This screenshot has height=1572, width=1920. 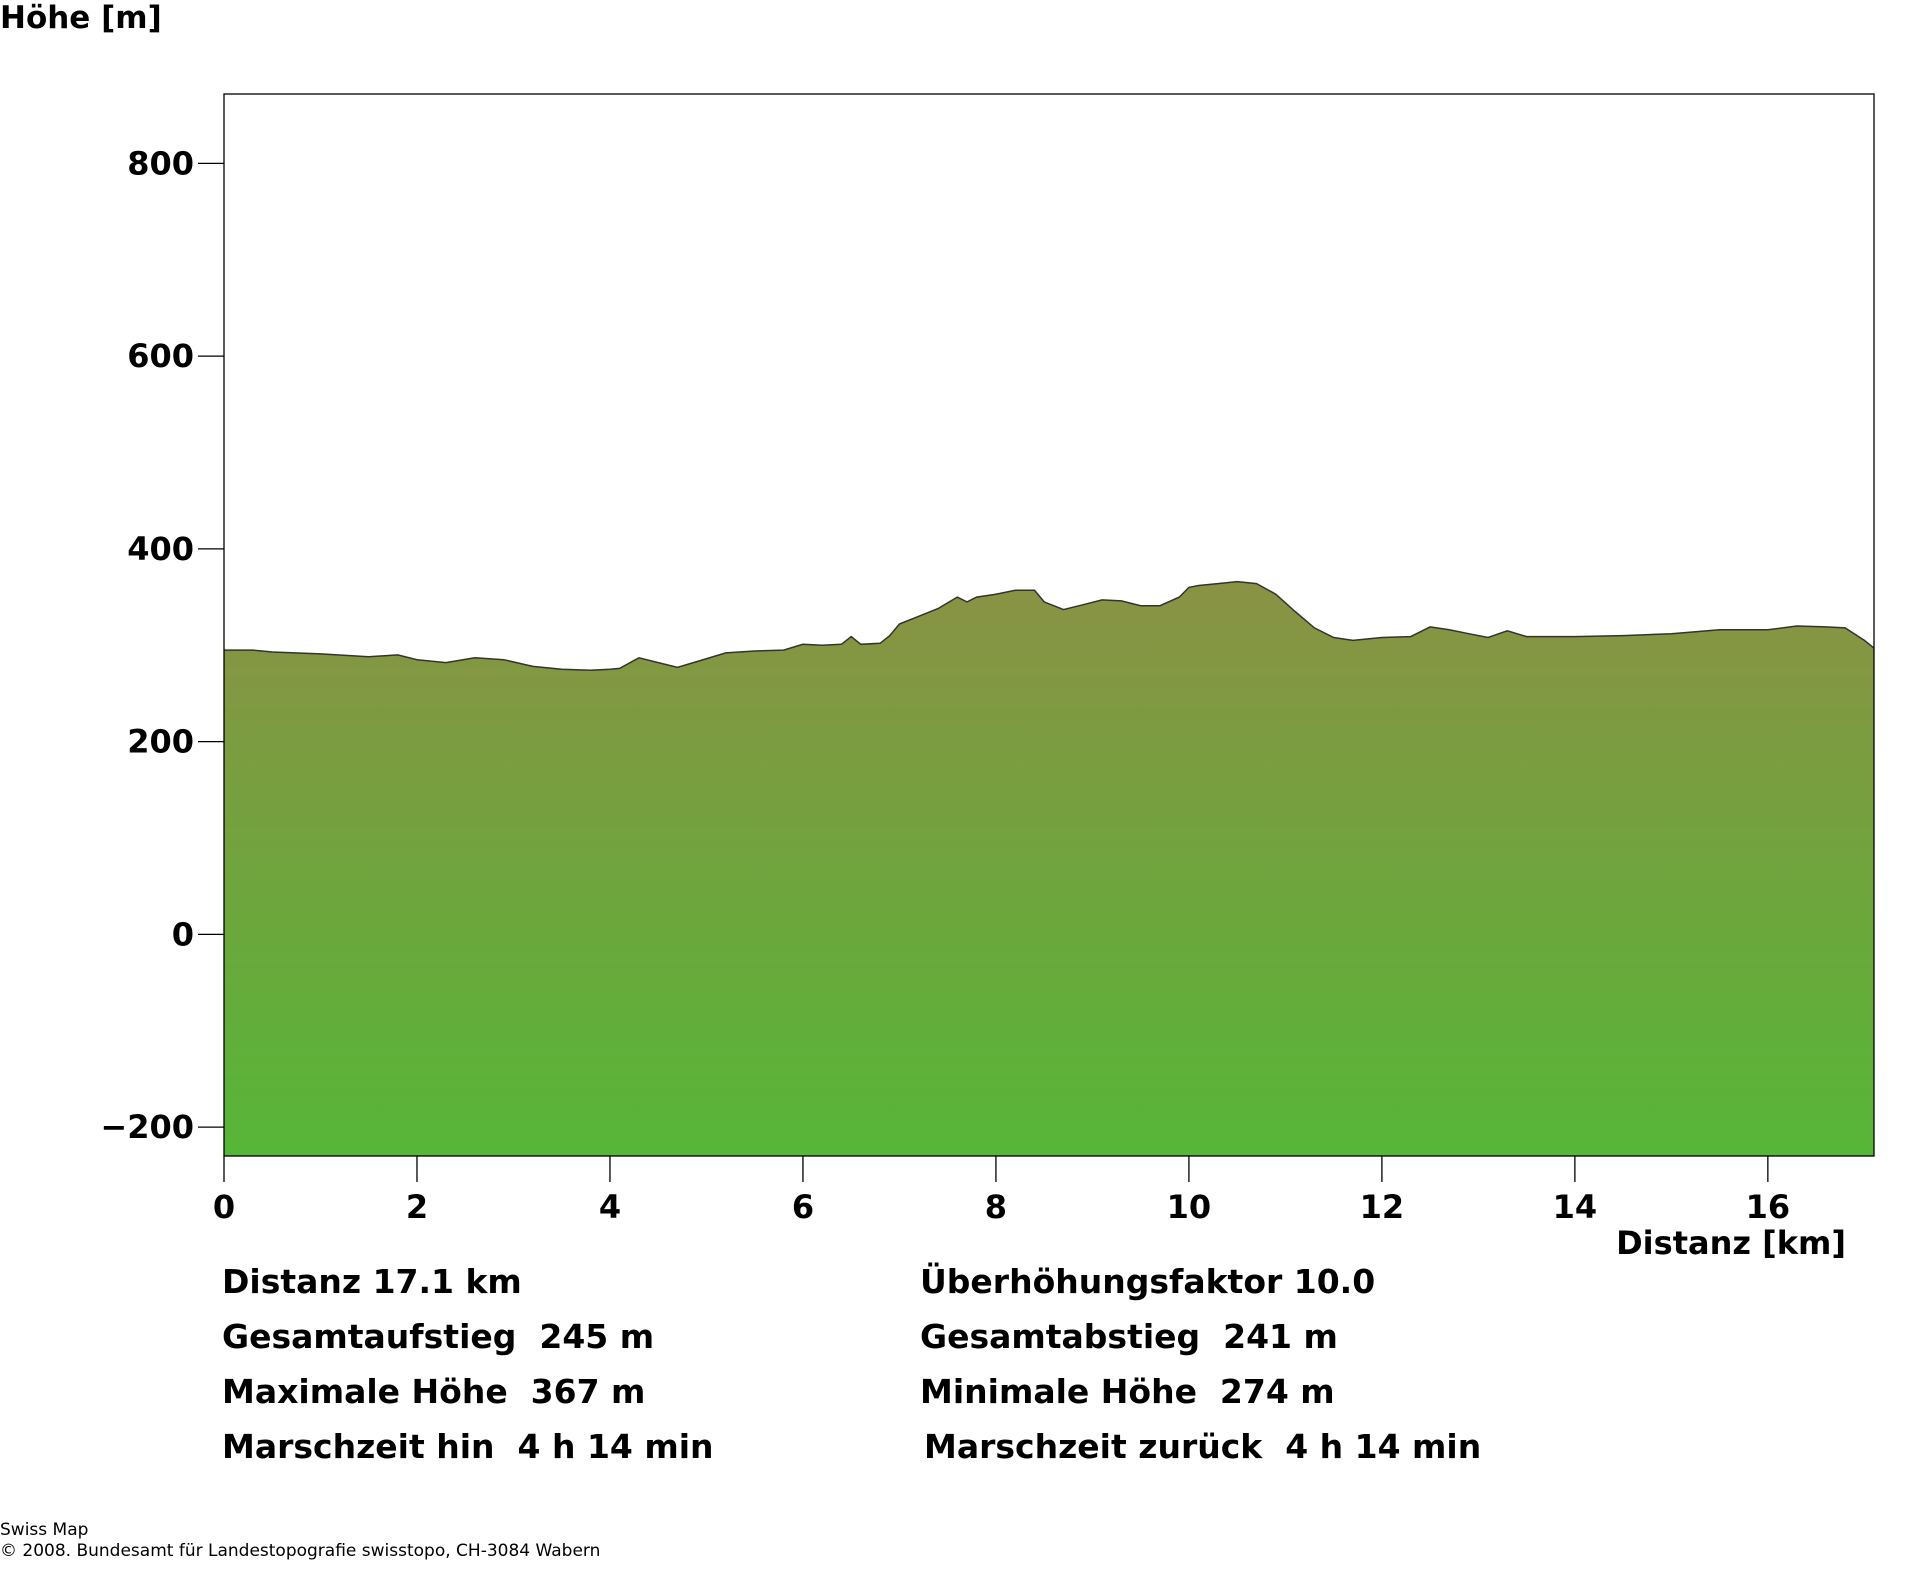 What do you see at coordinates (996, 1207) in the screenshot?
I see `x-tick-label: 8` at bounding box center [996, 1207].